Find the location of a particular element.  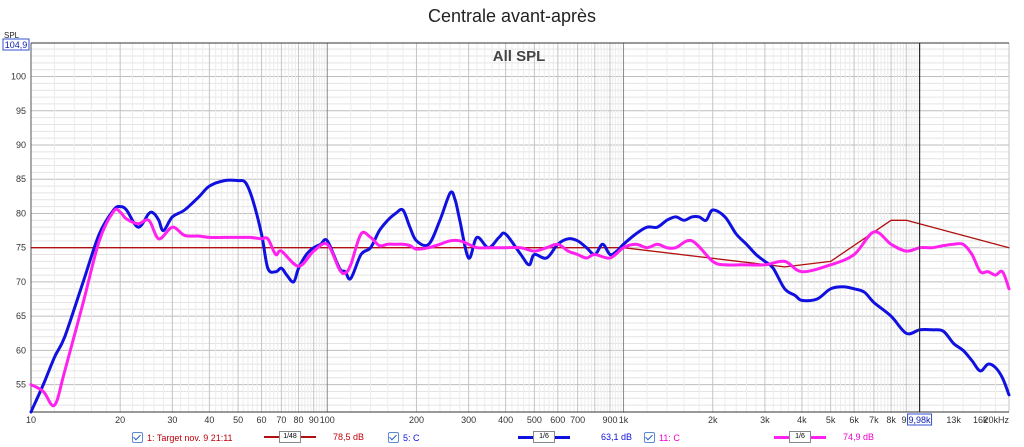

legend-value: 63,1 dB is located at coordinates (617, 437).